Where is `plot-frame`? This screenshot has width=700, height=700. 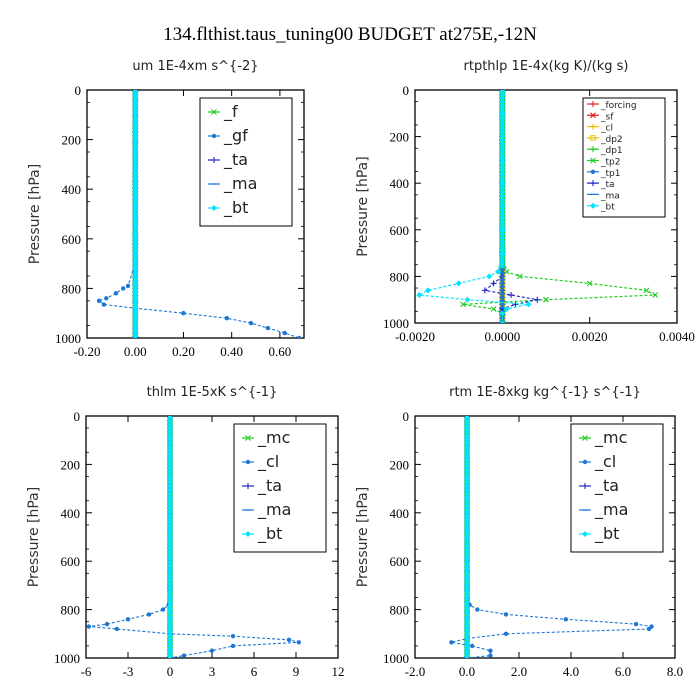
plot-frame is located at coordinates (546, 206).